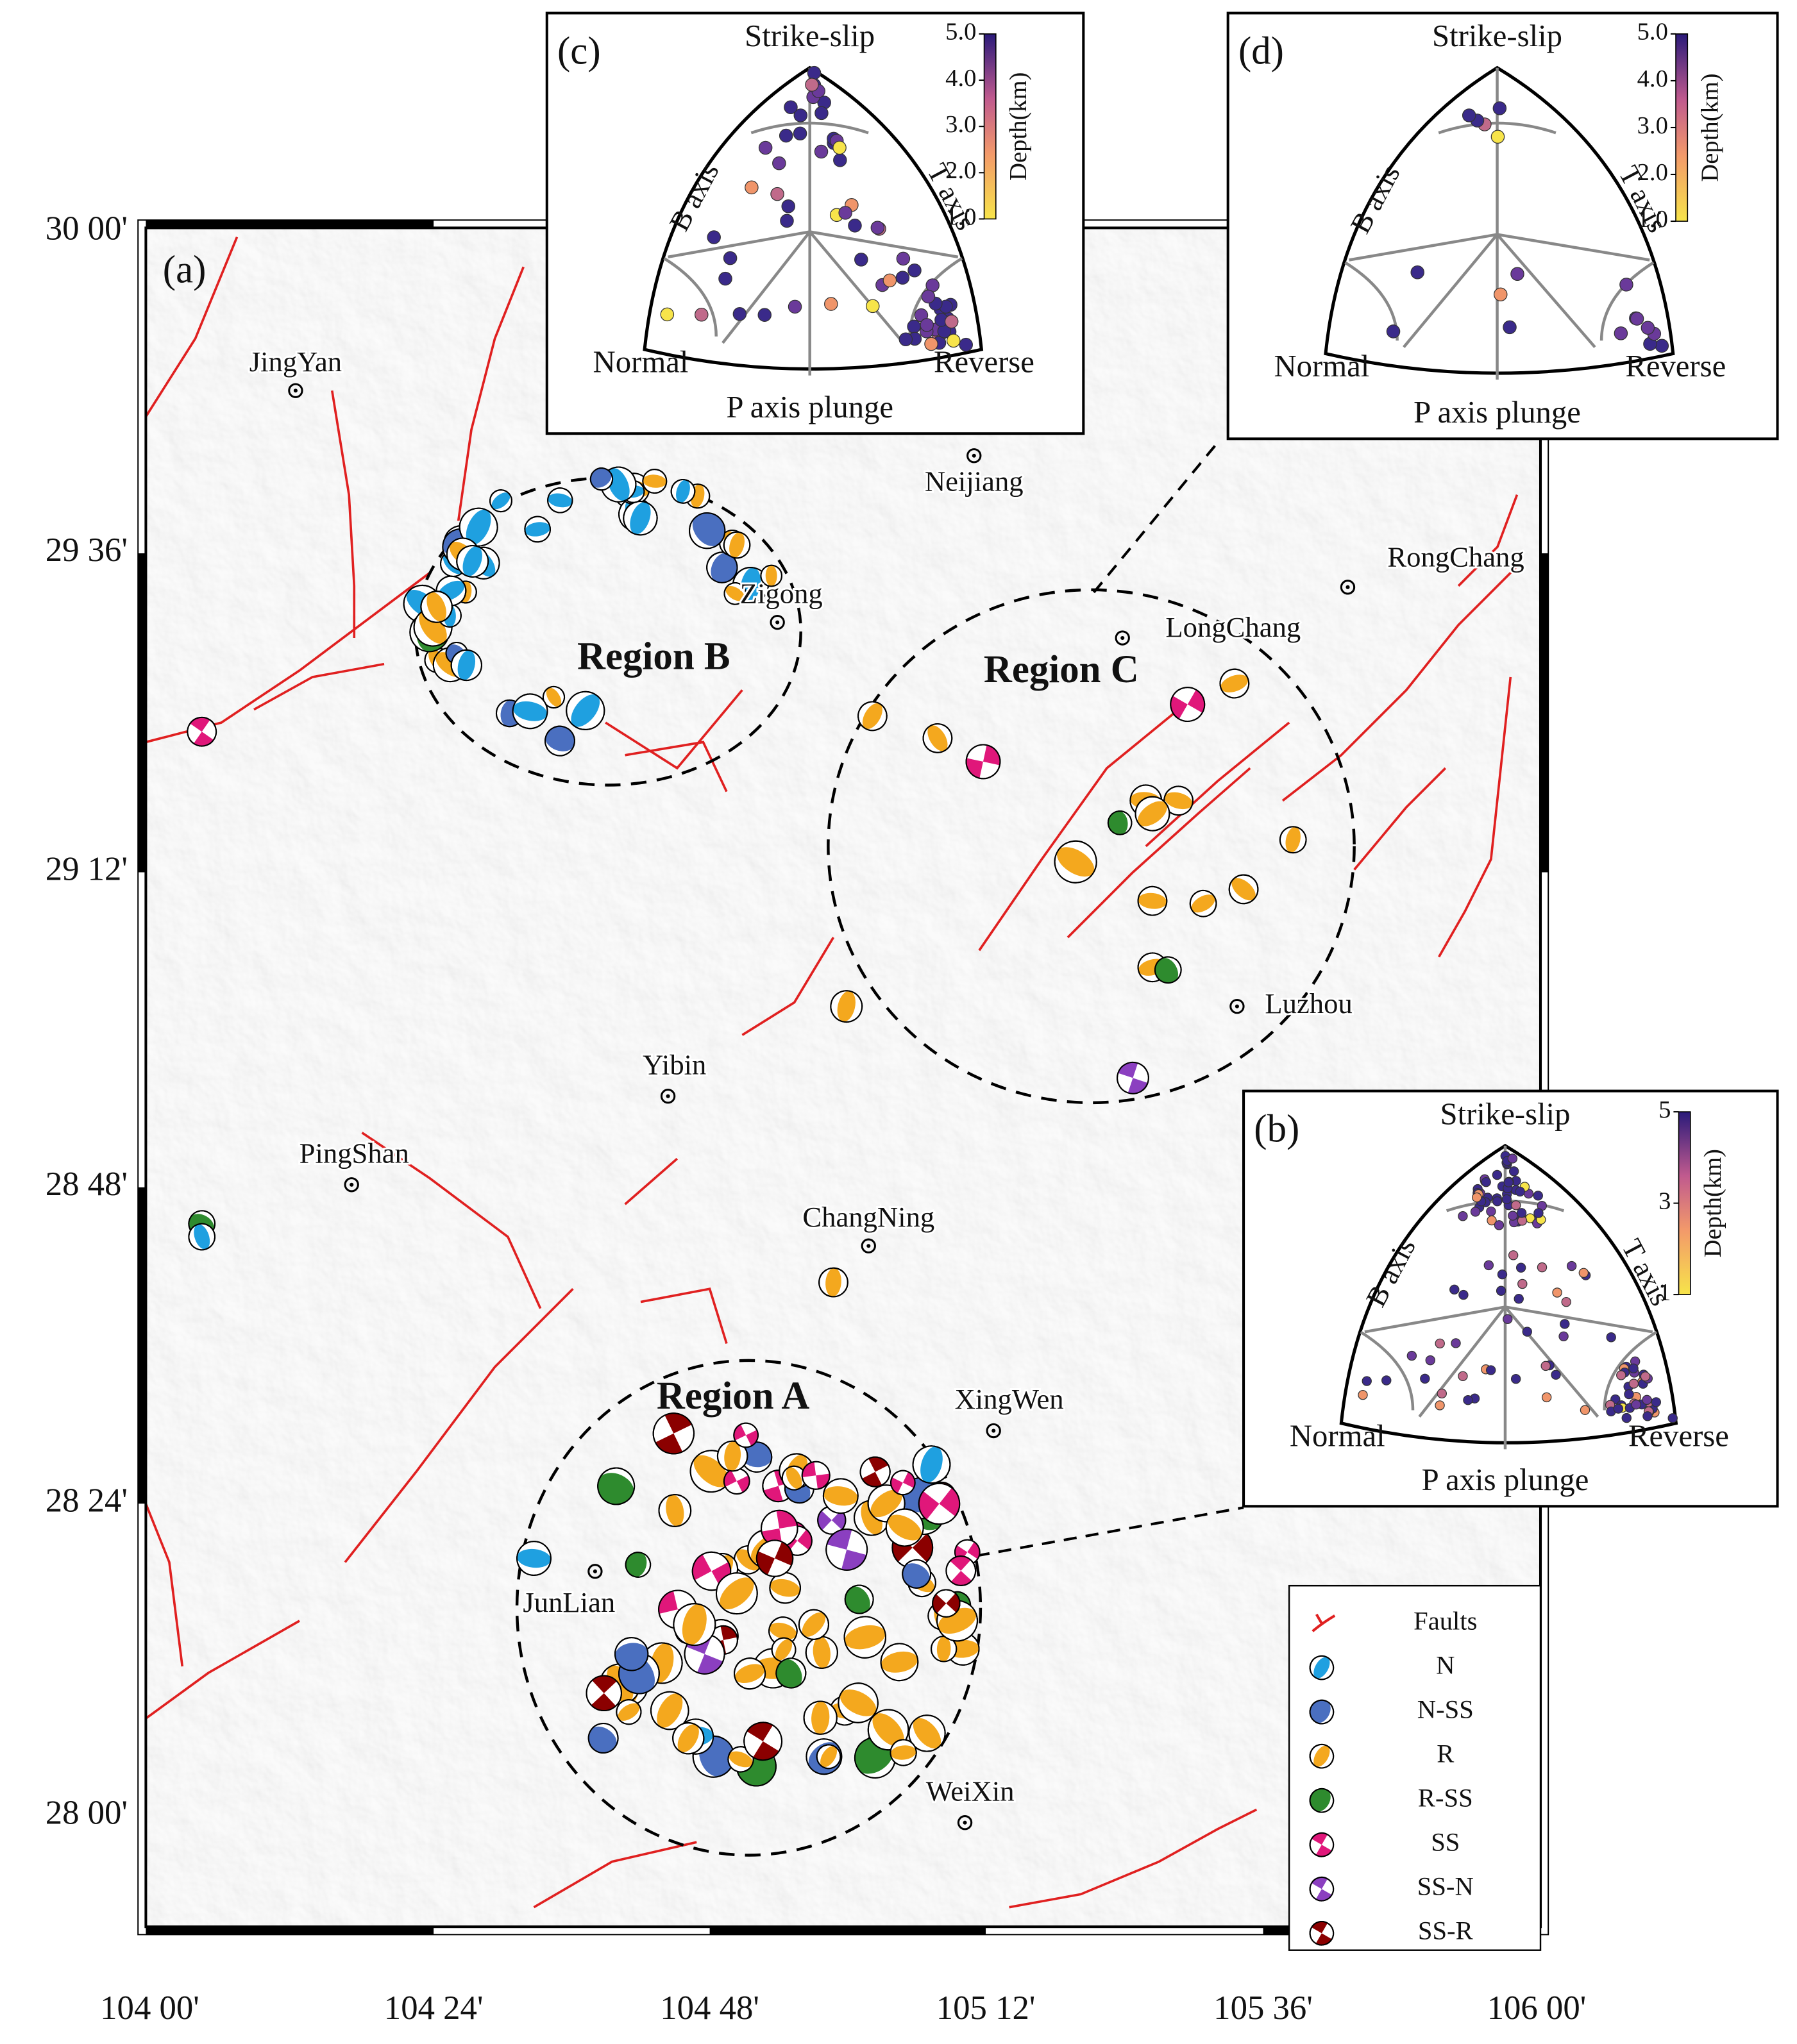  I want to click on colorbar-tick-label: 1.0, so click(960, 216).